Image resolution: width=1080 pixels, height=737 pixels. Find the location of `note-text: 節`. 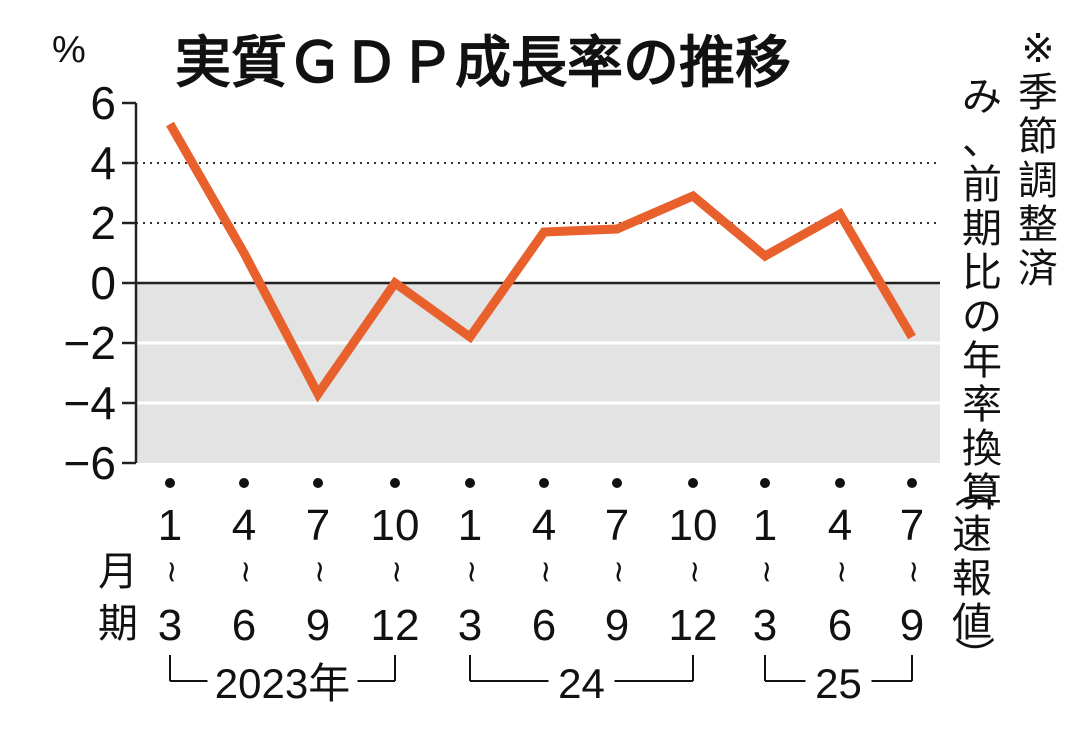

note-text: 節 is located at coordinates (1038, 137).